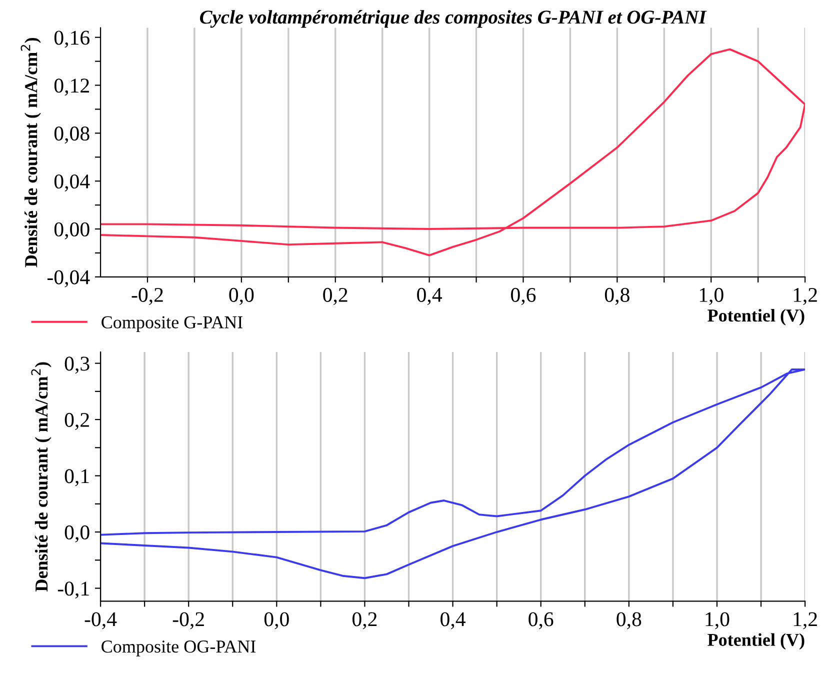  I want to click on y-tick-label: -0,1, so click(73, 590).